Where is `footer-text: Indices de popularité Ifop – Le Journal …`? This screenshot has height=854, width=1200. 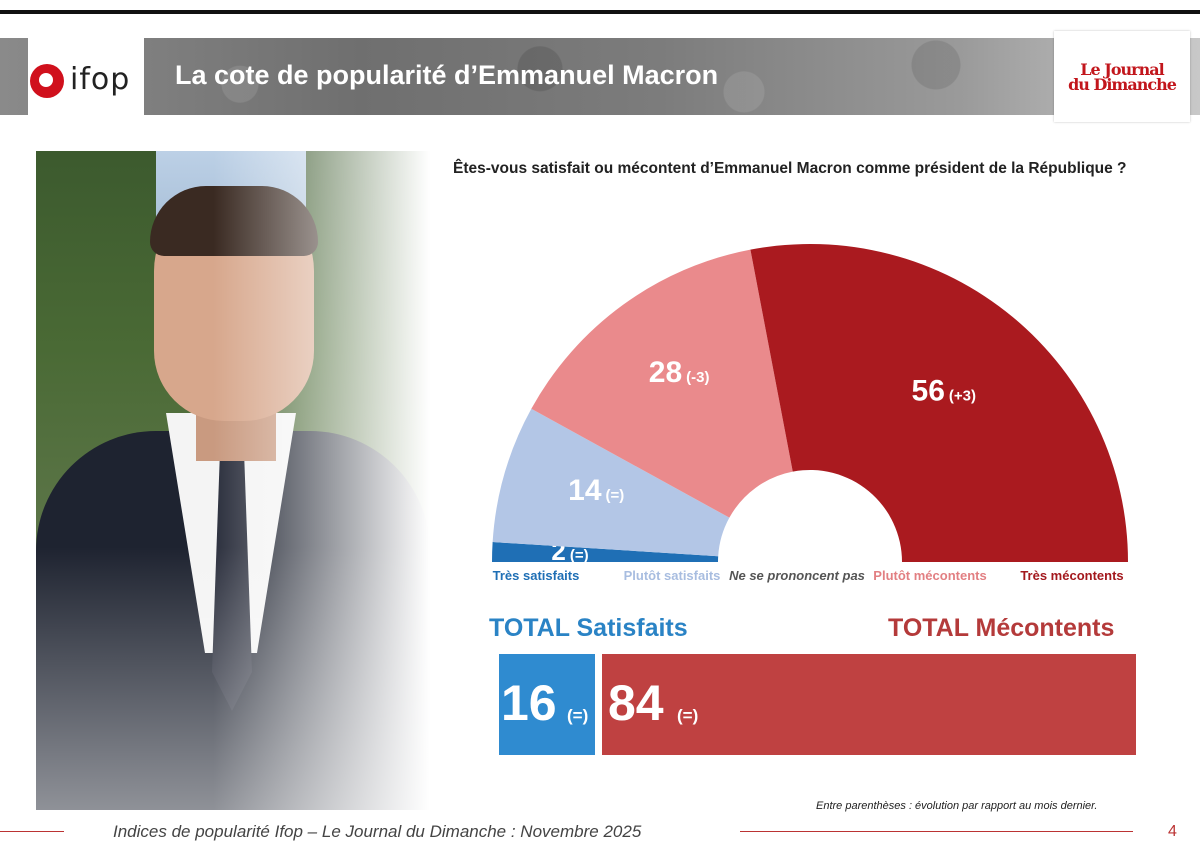 footer-text: Indices de popularité Ifop – Le Journal … is located at coordinates (377, 831).